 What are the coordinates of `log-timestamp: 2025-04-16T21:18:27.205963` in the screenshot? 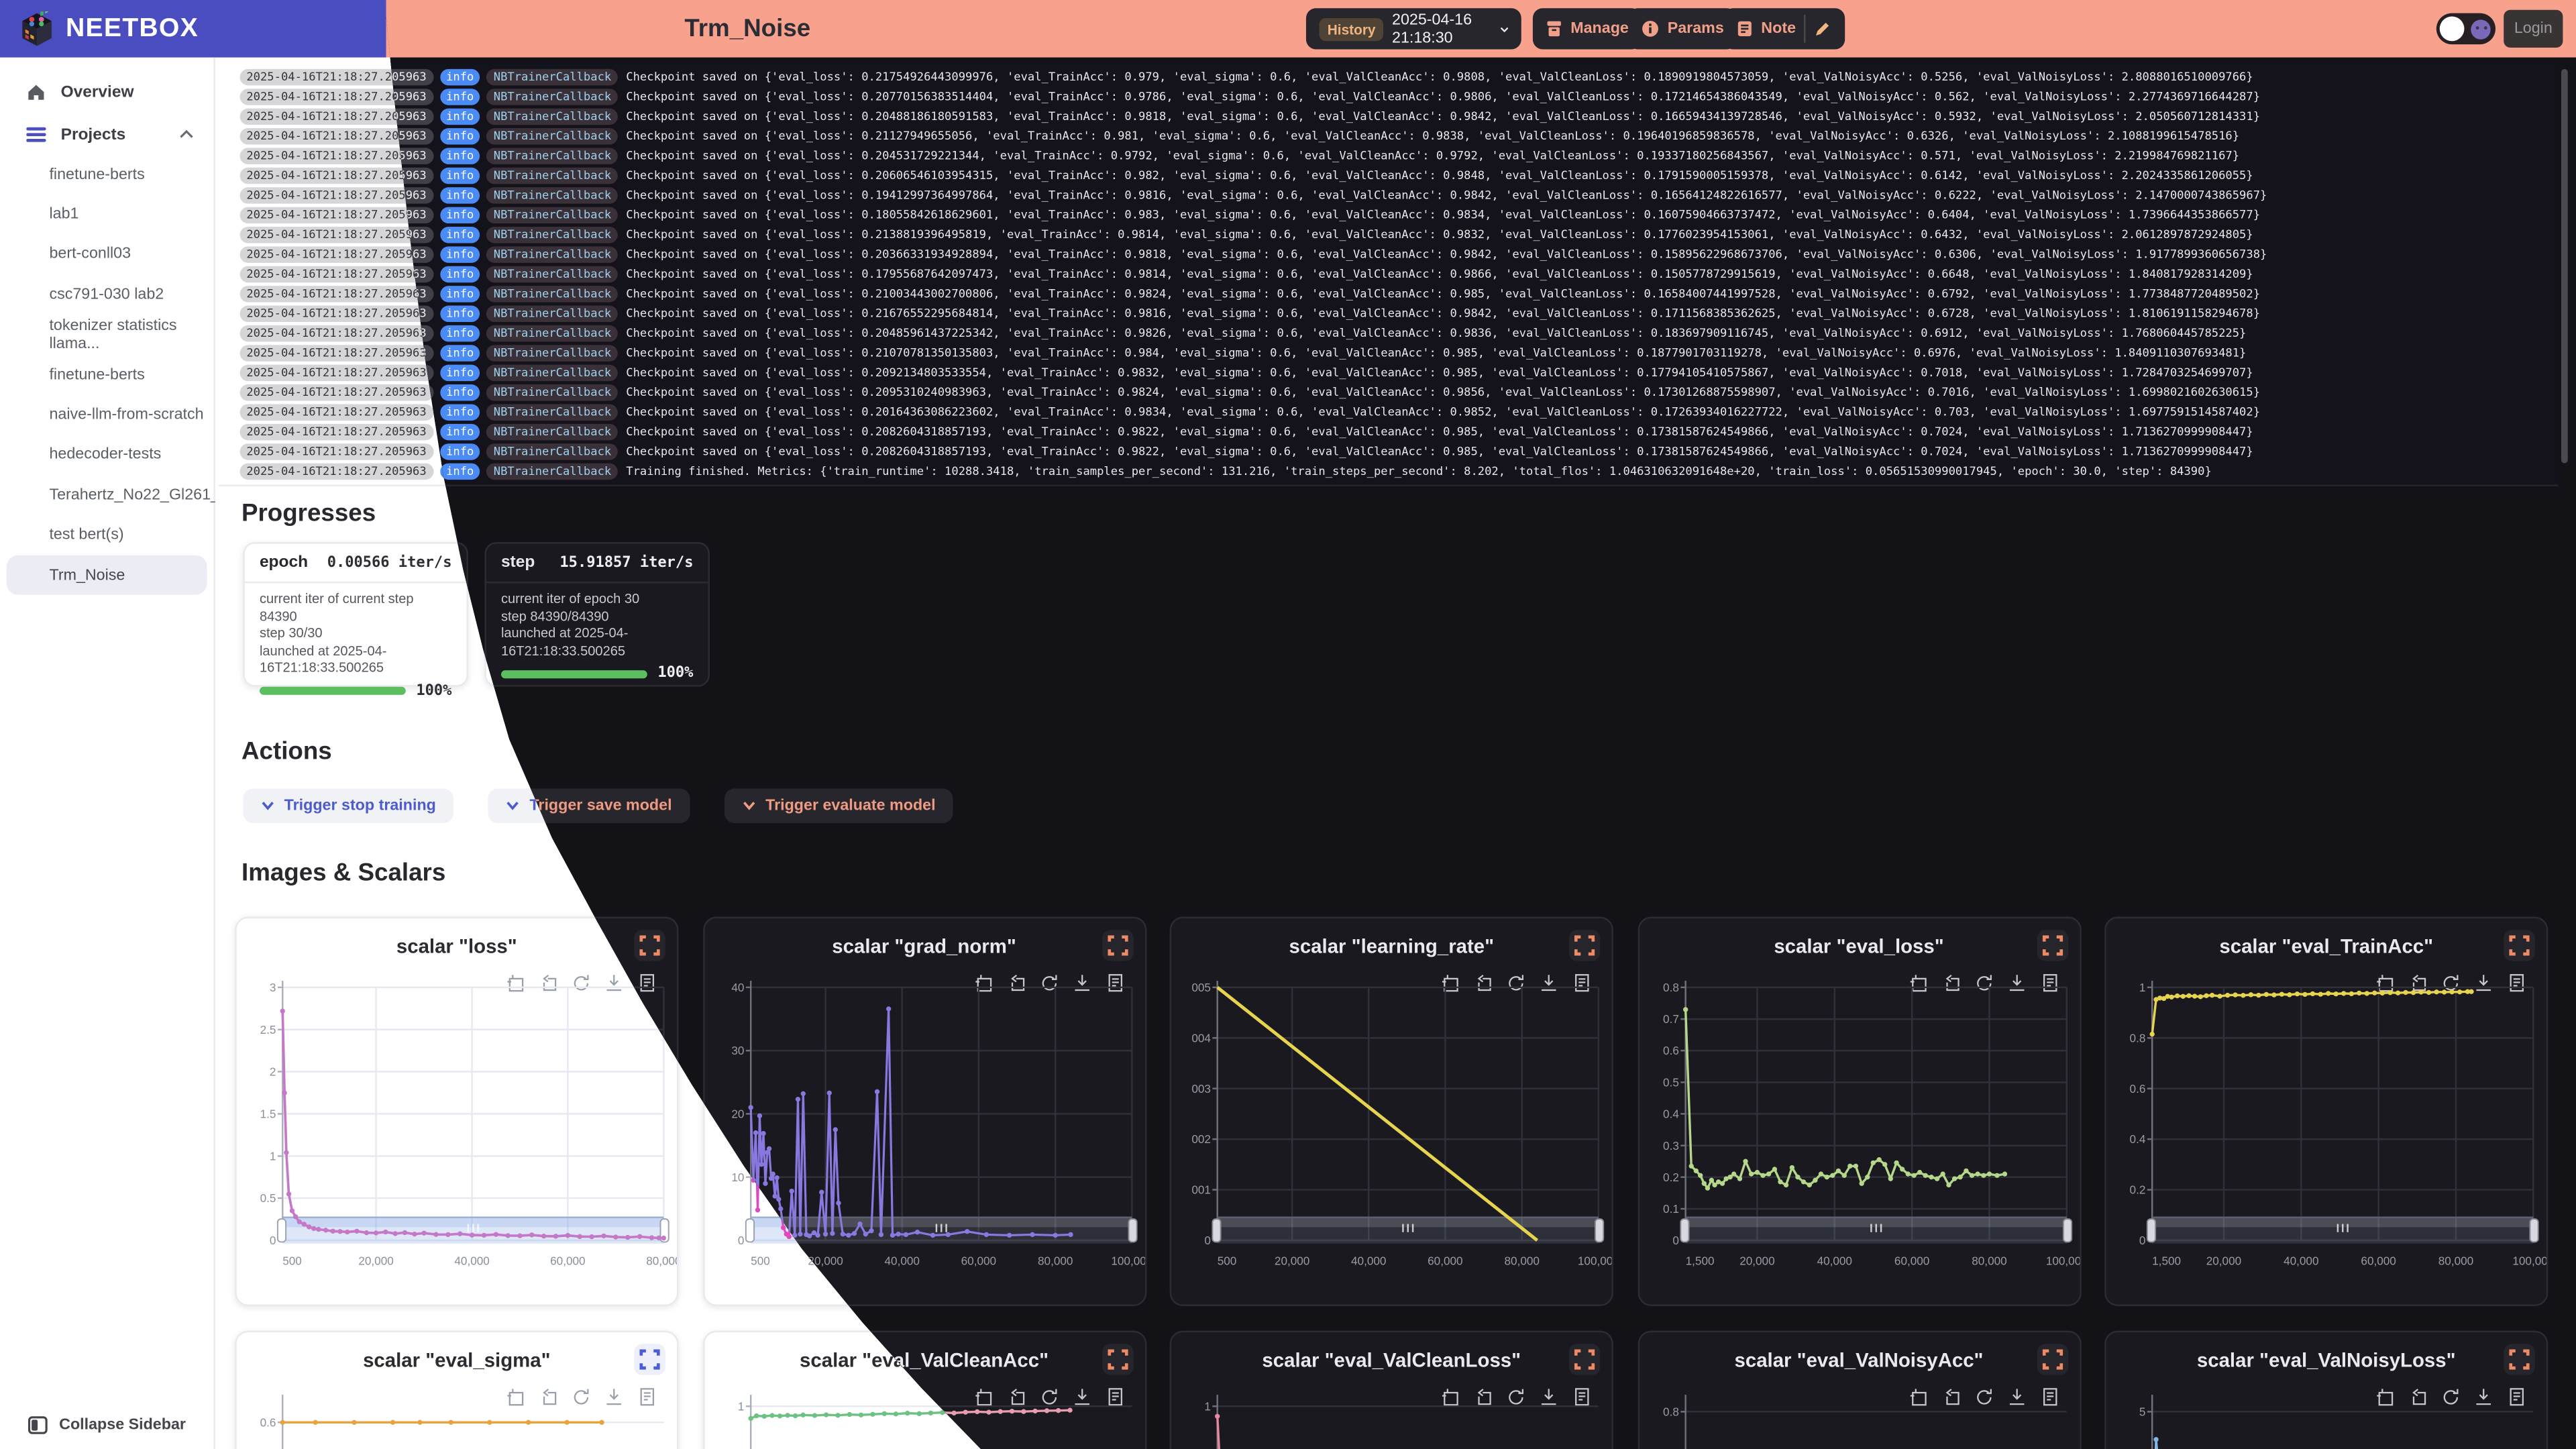 It's located at (336, 333).